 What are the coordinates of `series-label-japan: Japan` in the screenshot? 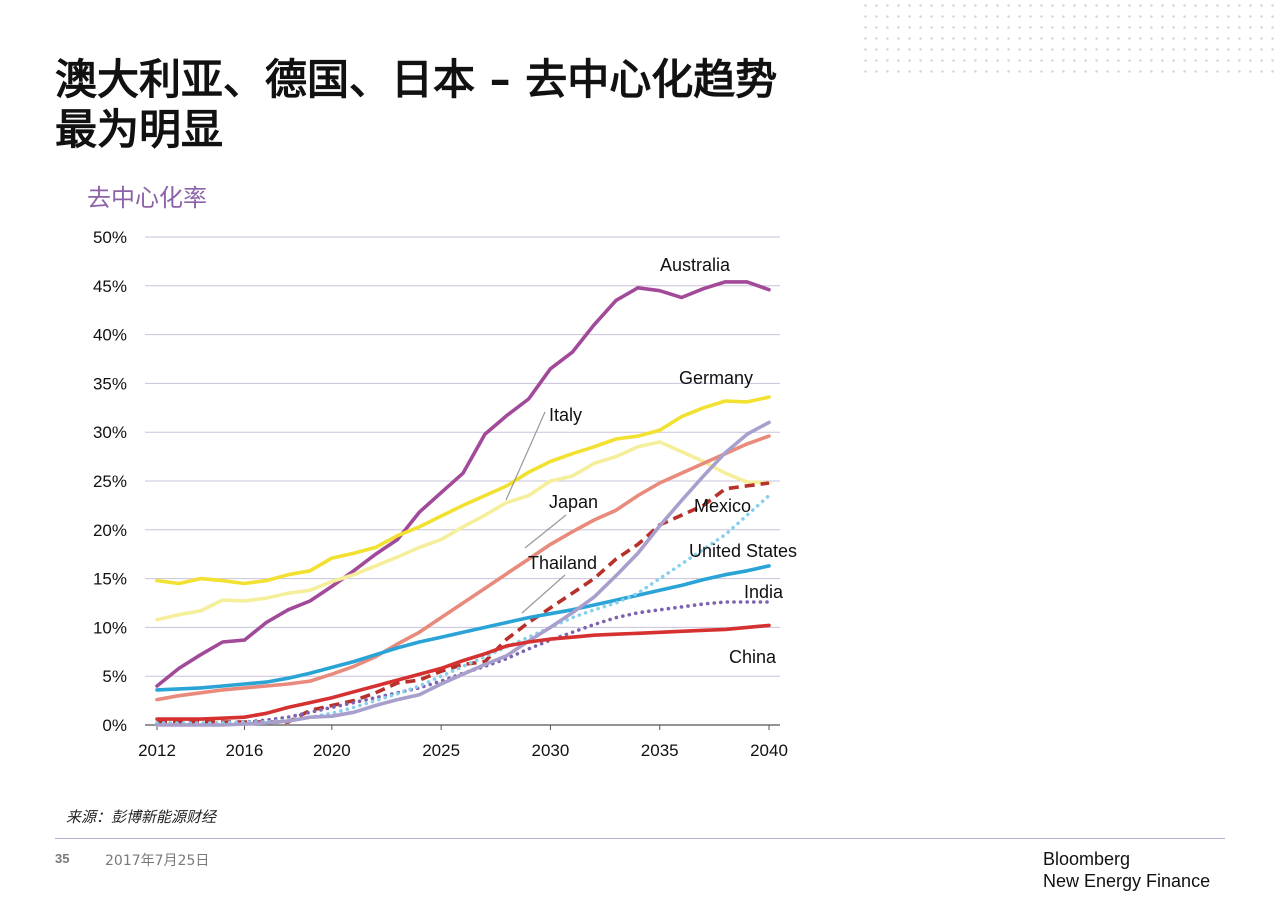 It's located at (573, 502).